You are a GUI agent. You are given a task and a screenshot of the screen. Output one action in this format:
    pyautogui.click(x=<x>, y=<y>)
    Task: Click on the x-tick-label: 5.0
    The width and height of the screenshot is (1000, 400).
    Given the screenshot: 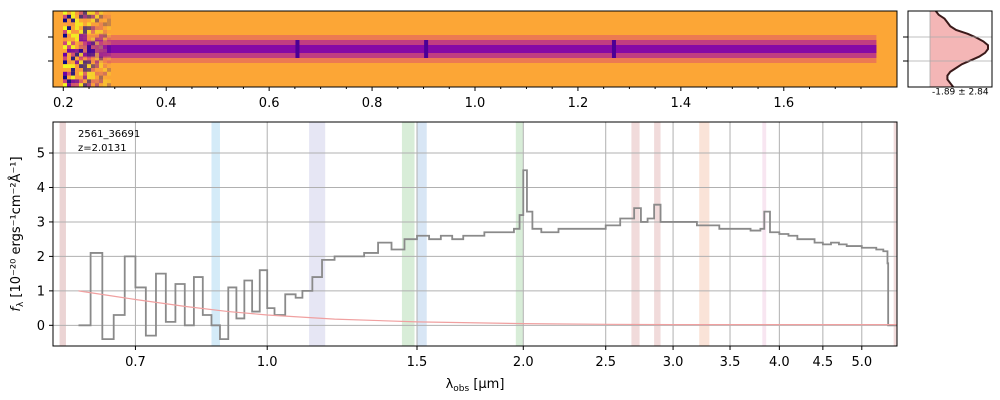 What is the action you would take?
    pyautogui.click(x=861, y=362)
    